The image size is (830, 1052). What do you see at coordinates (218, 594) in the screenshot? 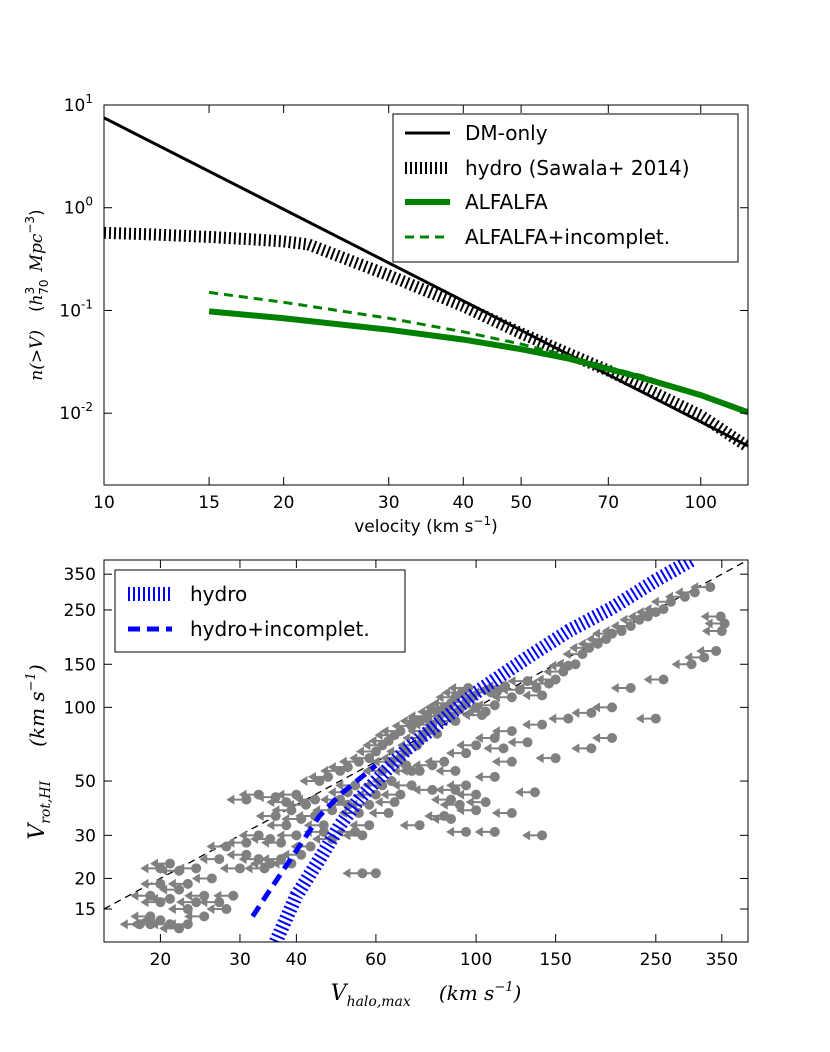
I see `legend-hydro2-label: hydro` at bounding box center [218, 594].